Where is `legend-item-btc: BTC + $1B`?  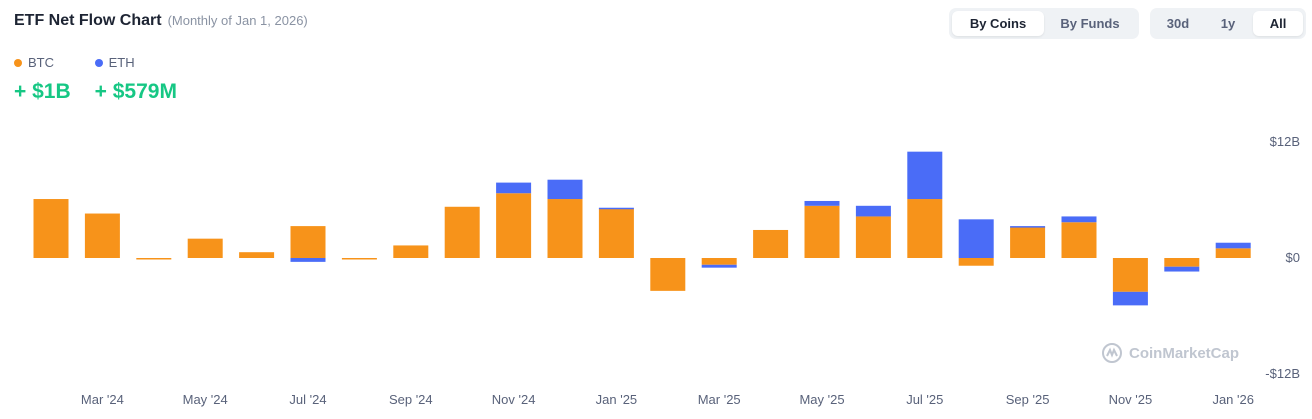
legend-item-btc: BTC + $1B is located at coordinates (42, 79).